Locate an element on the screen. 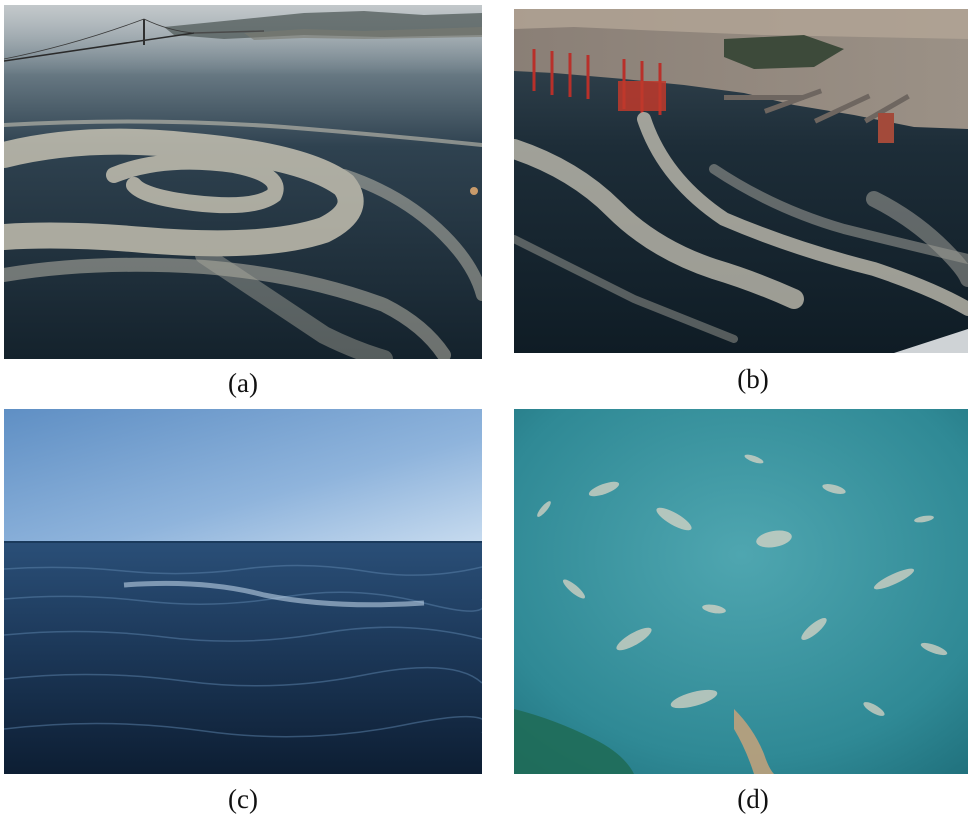  caption-a: (a) is located at coordinates (243, 383).